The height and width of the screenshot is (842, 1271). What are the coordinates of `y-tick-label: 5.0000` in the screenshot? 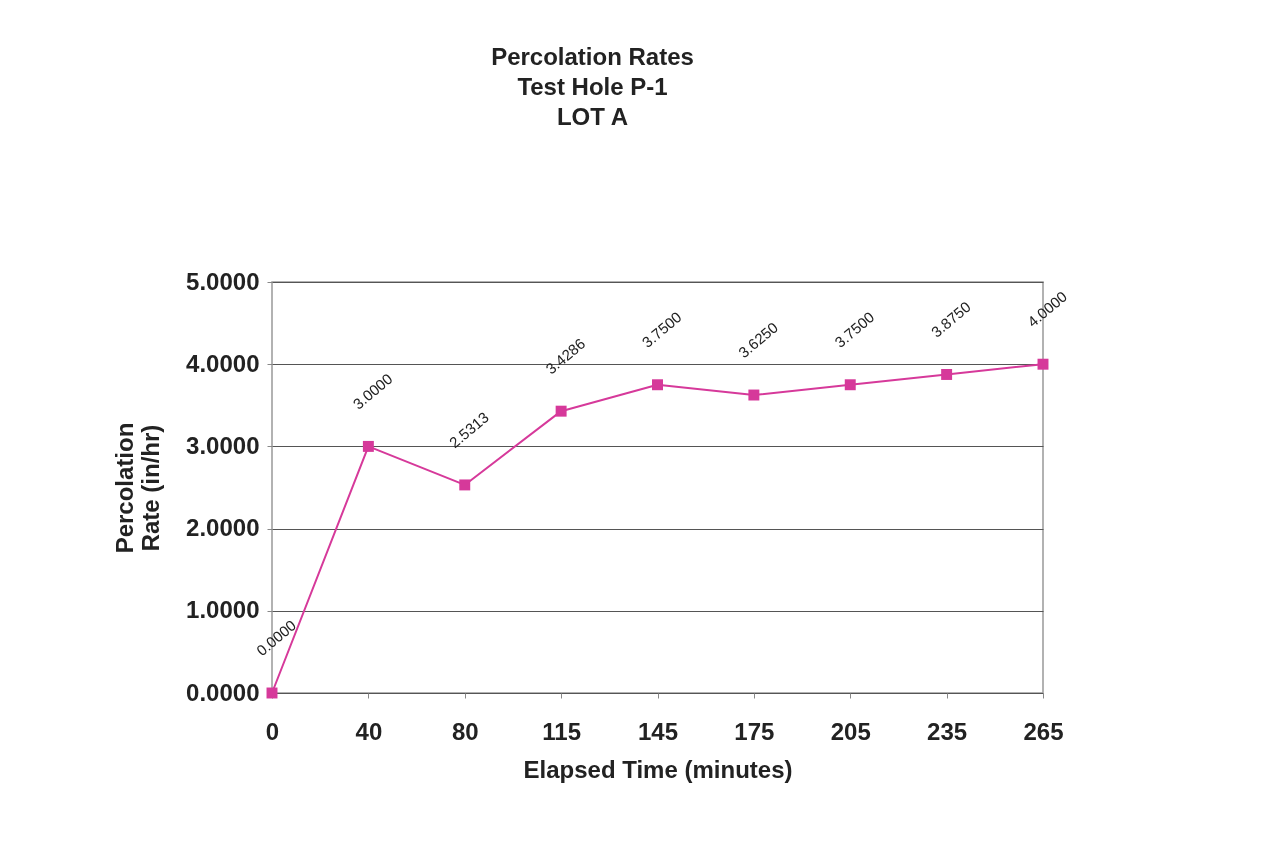 It's located at (223, 281).